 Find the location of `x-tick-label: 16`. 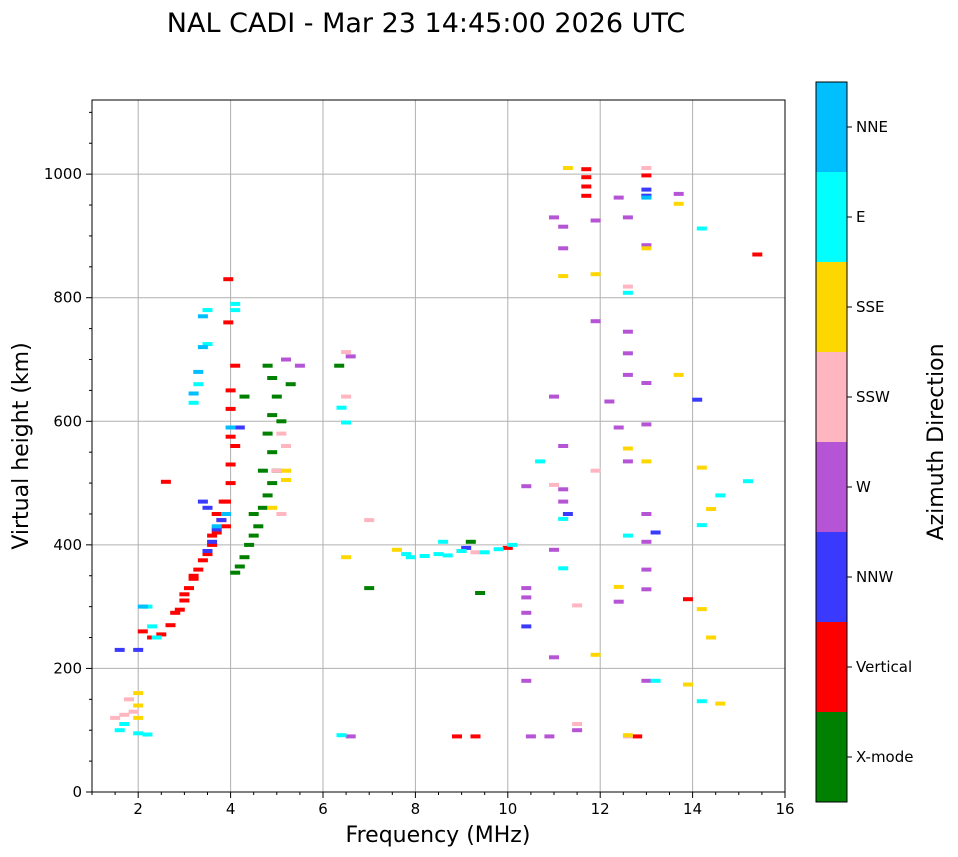

x-tick-label: 16 is located at coordinates (784, 809).